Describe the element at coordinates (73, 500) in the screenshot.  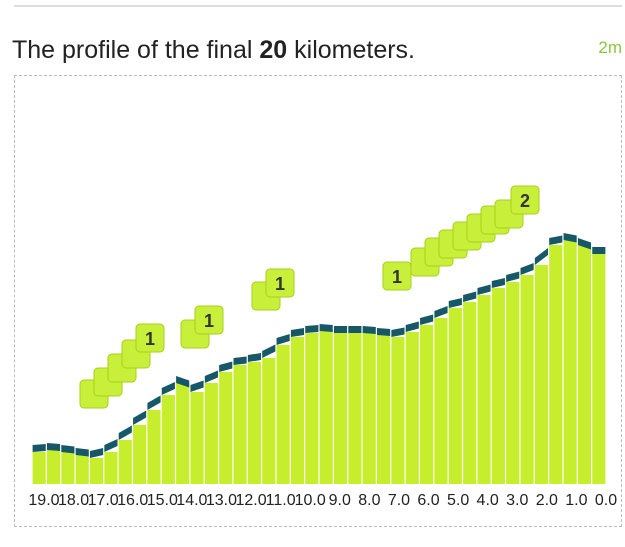
I see `x-tick-label: 18.0` at that location.